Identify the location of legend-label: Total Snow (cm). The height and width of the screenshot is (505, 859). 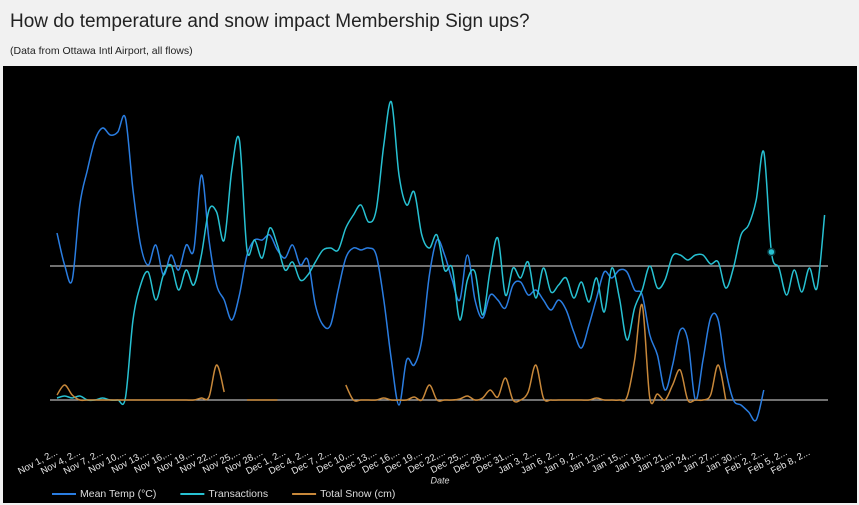
(357, 494).